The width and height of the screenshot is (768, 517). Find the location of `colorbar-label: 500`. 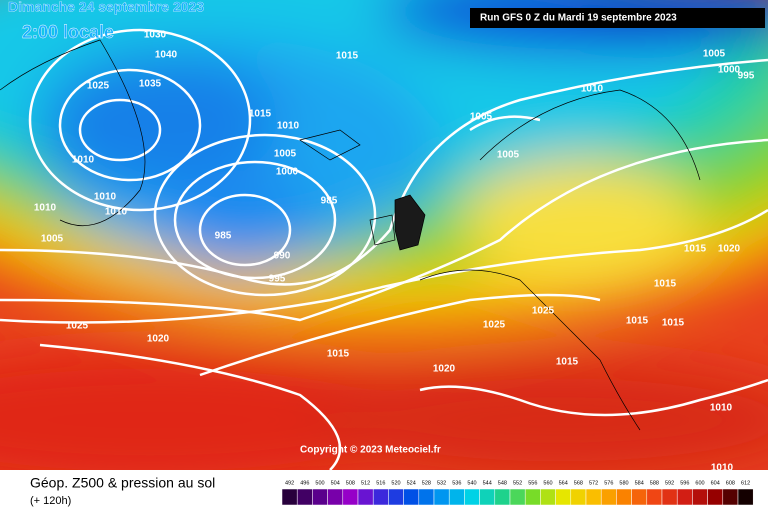

colorbar-label: 500 is located at coordinates (319, 483).